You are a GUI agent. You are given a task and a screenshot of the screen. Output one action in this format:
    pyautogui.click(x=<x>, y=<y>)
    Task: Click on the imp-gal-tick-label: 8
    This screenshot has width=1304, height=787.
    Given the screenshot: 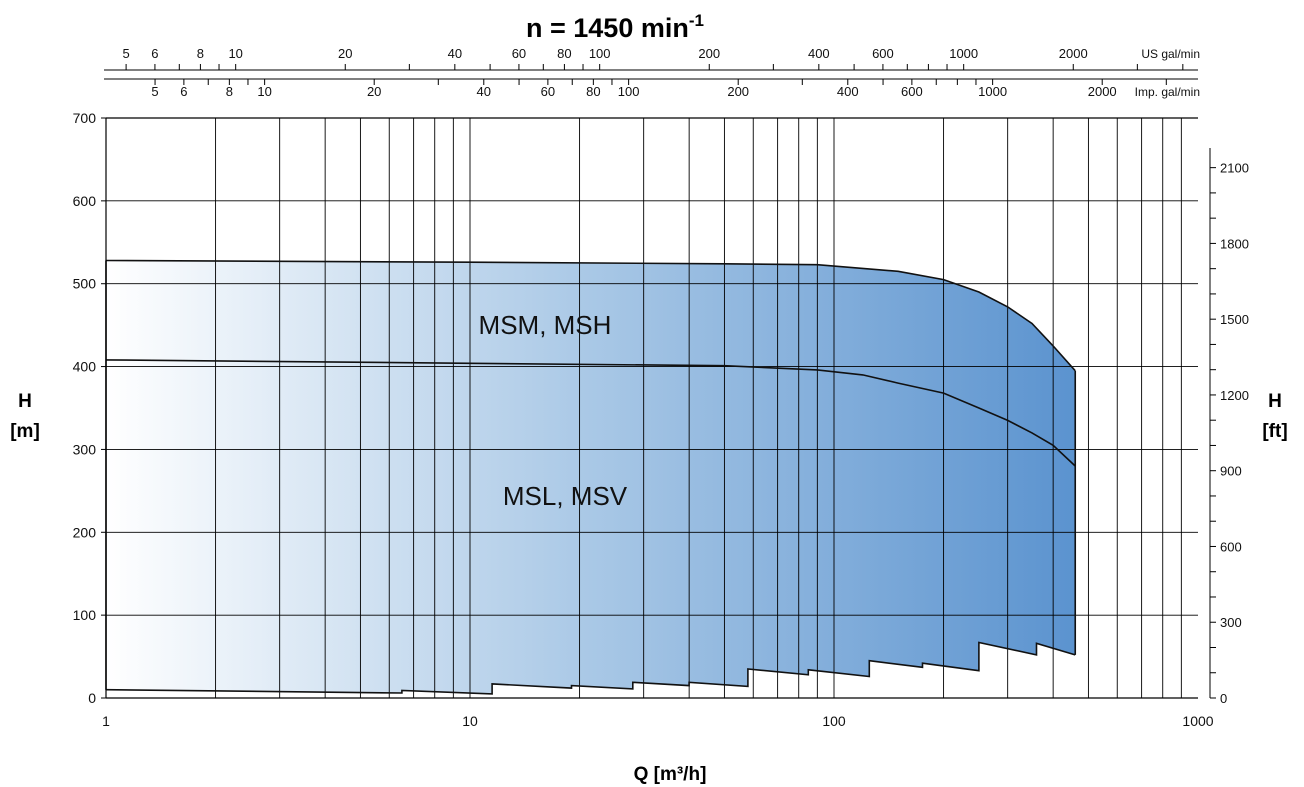 What is the action you would take?
    pyautogui.click(x=229, y=91)
    